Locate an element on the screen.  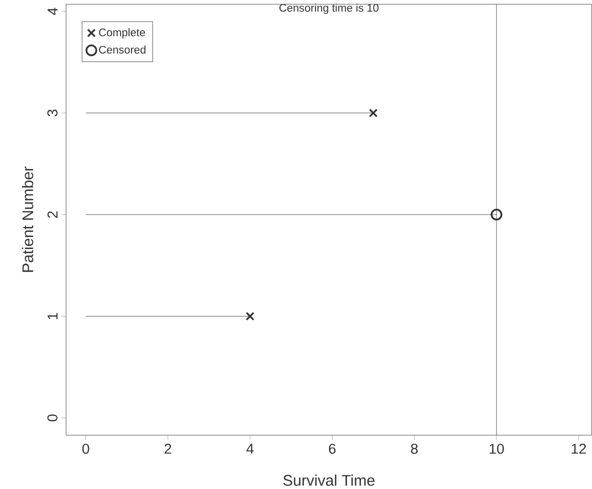
y-tick-label: 0 is located at coordinates (52, 418).